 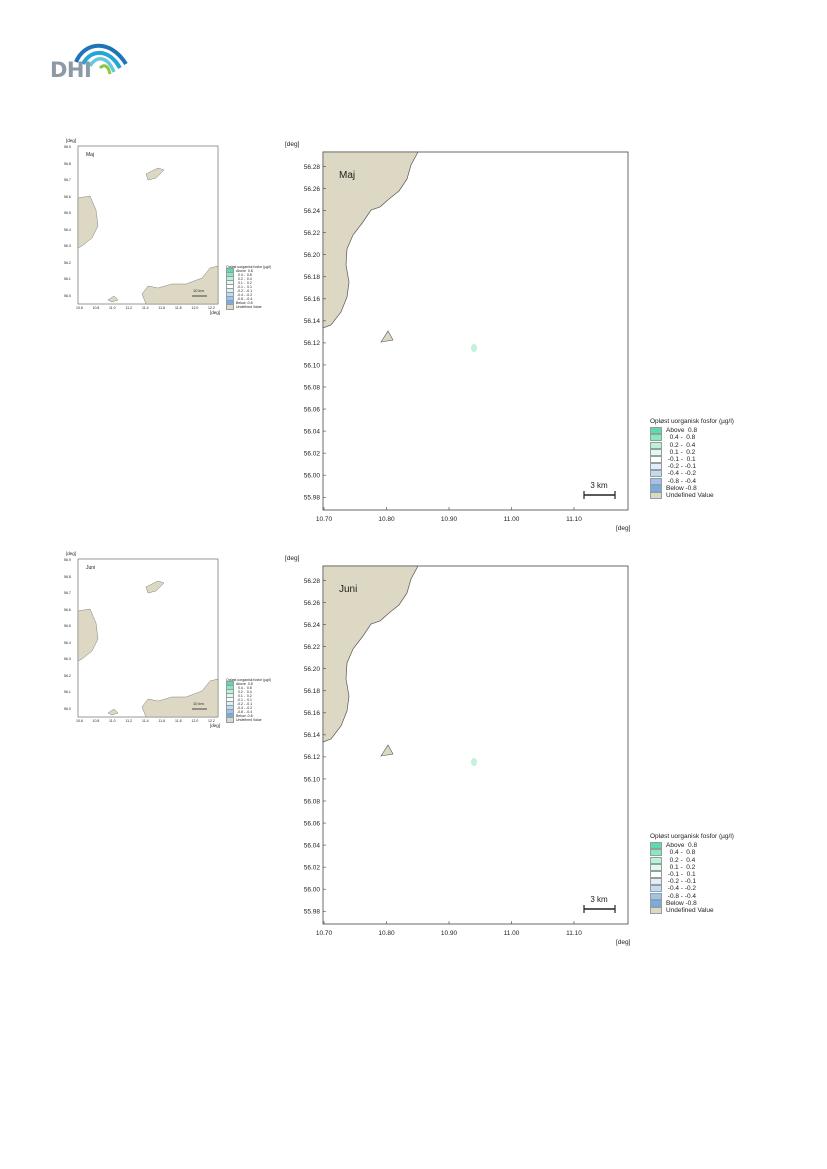 What do you see at coordinates (690, 910) in the screenshot?
I see `legend-label: Undefined Value` at bounding box center [690, 910].